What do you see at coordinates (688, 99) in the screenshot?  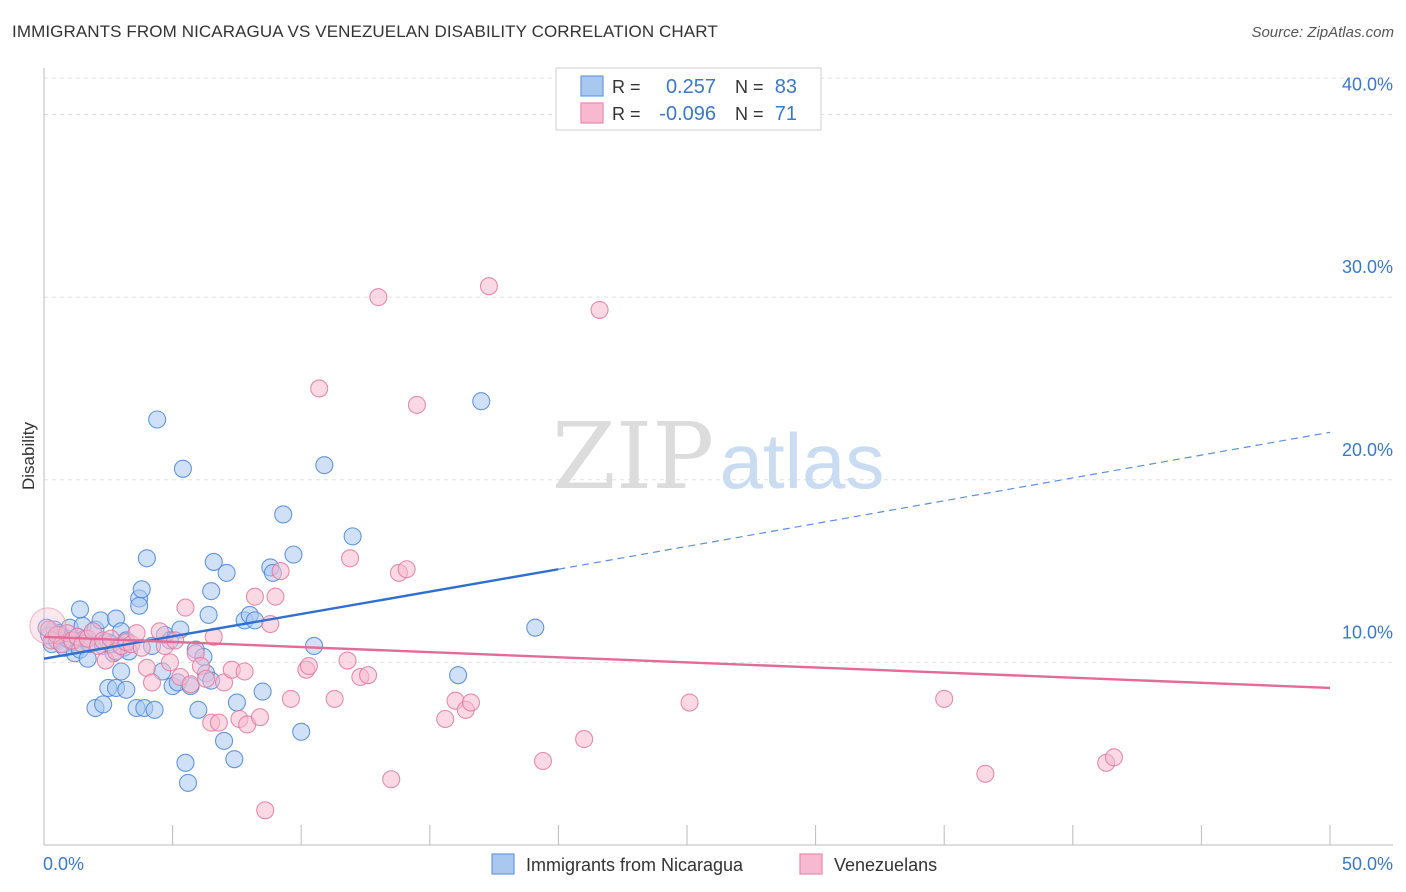 I see `correlation-legend: R = 0.257 N = 83 R = -0.096 N = 71` at bounding box center [688, 99].